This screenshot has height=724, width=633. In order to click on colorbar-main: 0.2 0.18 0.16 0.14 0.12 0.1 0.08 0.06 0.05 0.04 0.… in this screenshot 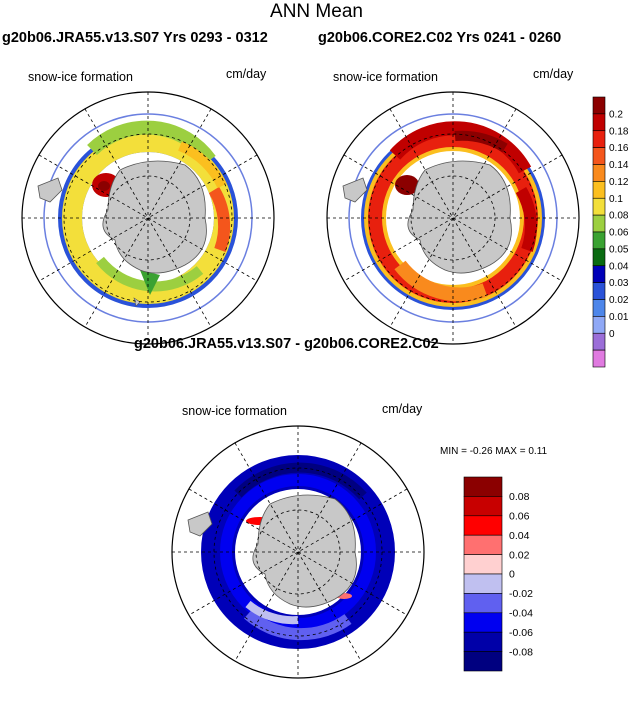, I will do `click(610, 232)`.